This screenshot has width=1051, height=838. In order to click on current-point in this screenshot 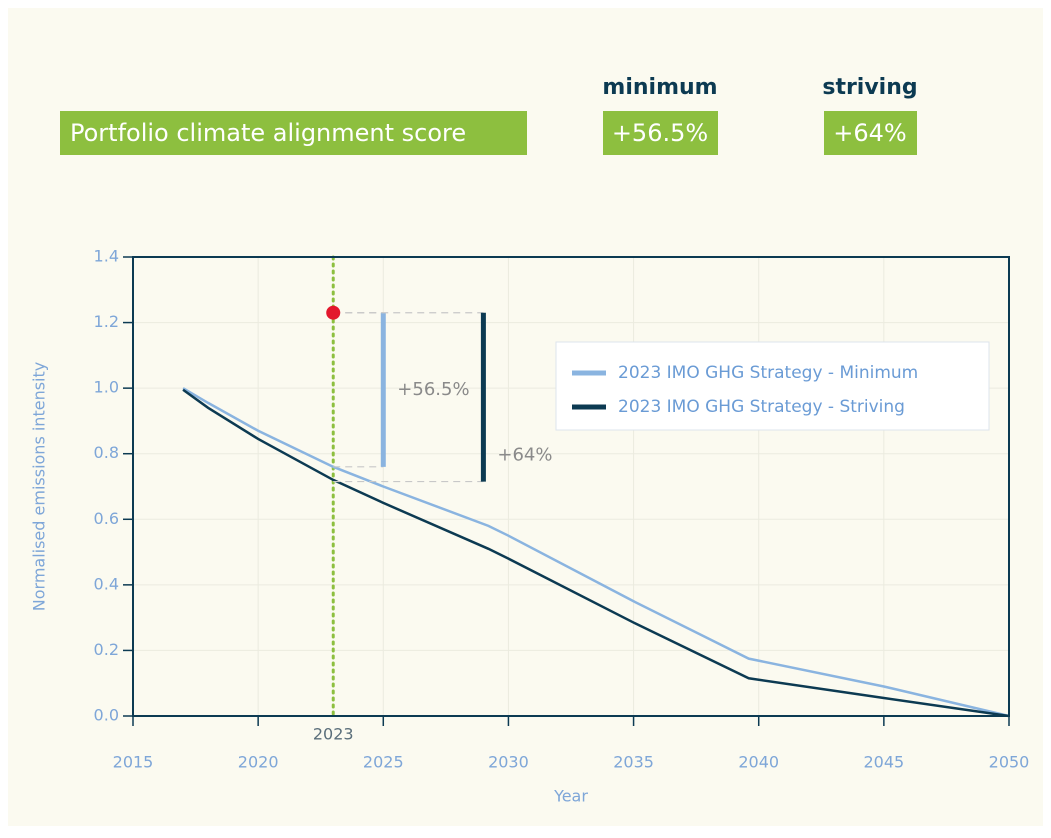, I will do `click(333, 312)`.